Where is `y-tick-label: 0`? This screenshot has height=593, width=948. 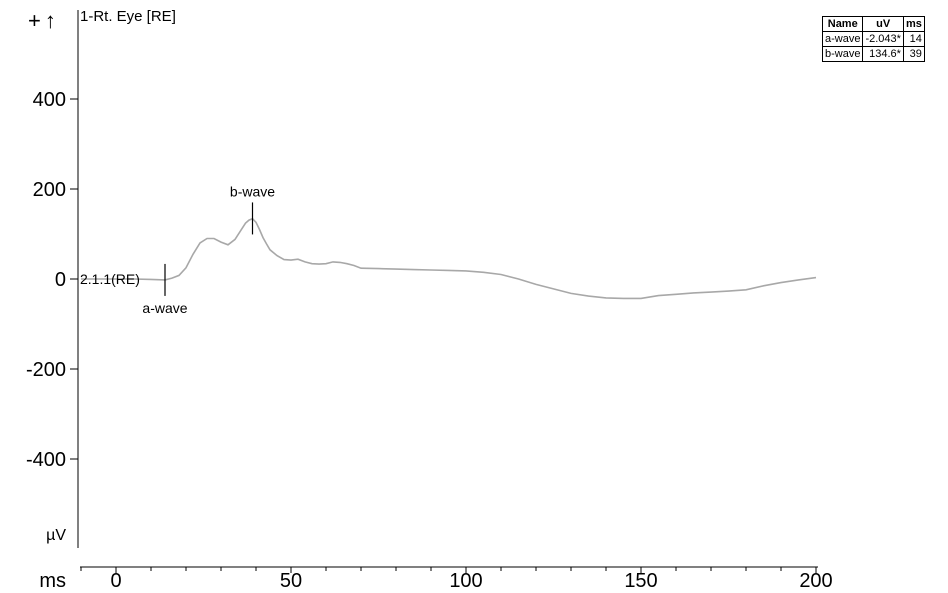
y-tick-label: 0 is located at coordinates (60, 280).